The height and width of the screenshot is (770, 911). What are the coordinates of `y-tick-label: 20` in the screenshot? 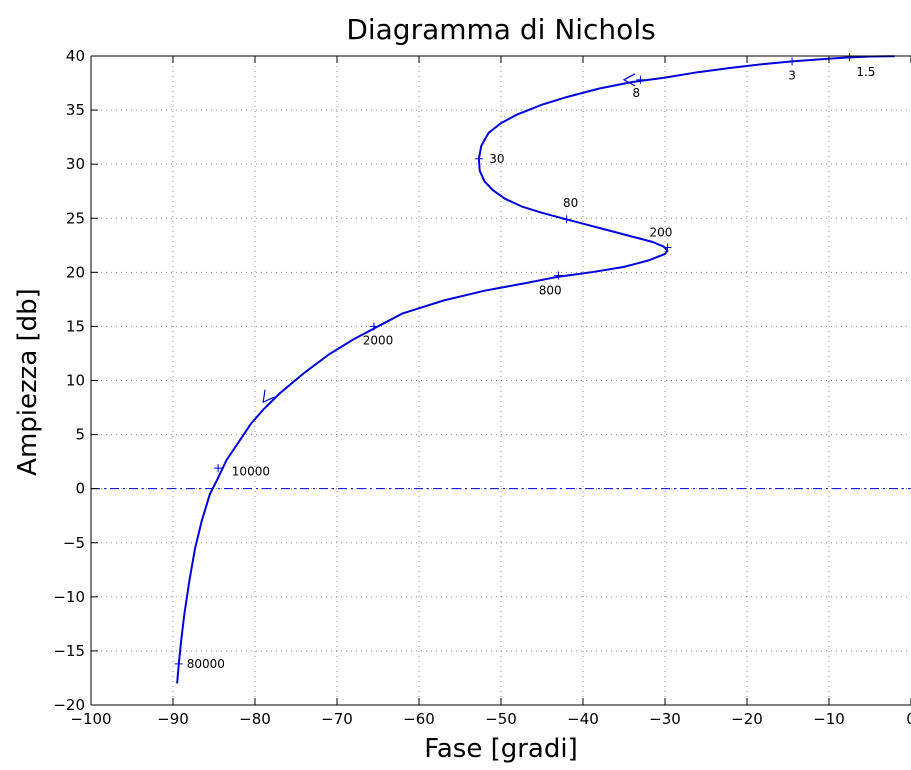 It's located at (75, 272).